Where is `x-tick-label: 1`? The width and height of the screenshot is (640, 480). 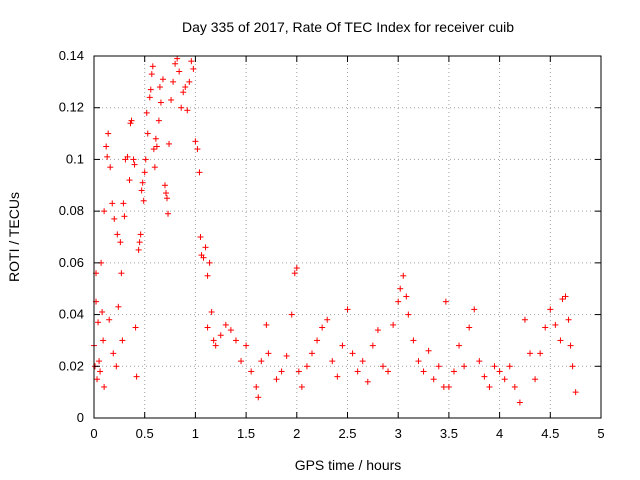
x-tick-label: 1 is located at coordinates (195, 433).